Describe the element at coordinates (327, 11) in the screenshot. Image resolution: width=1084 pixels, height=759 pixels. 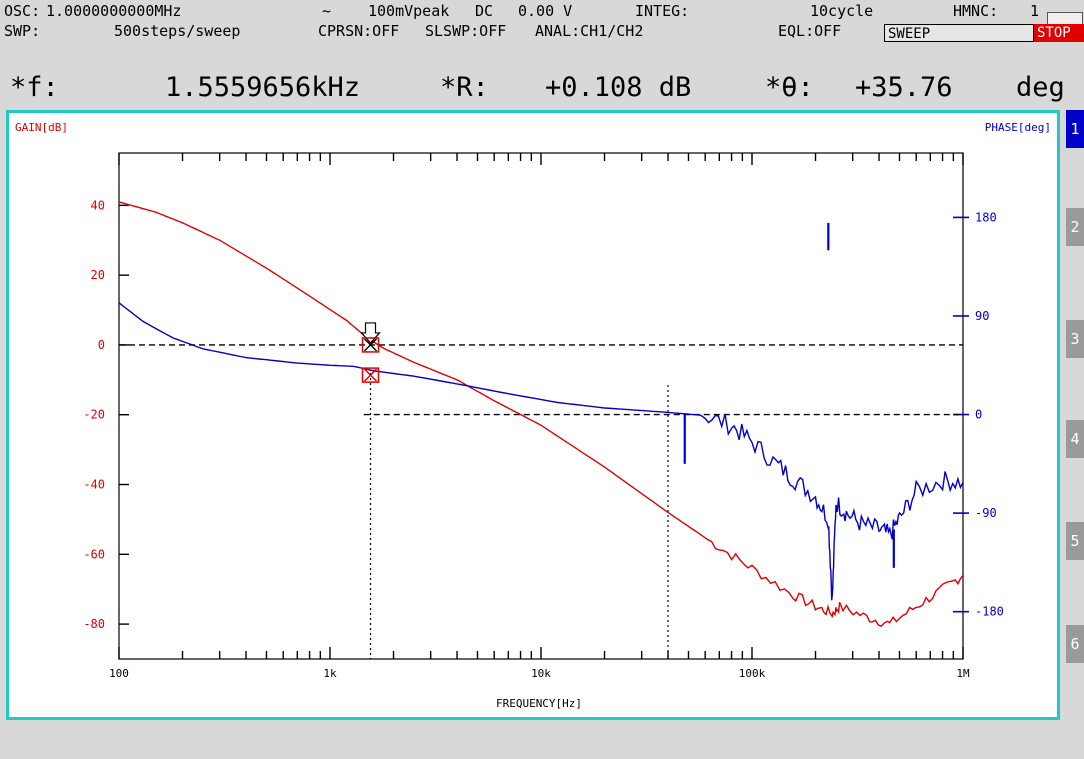
I see `sine-wave-icon: ~` at that location.